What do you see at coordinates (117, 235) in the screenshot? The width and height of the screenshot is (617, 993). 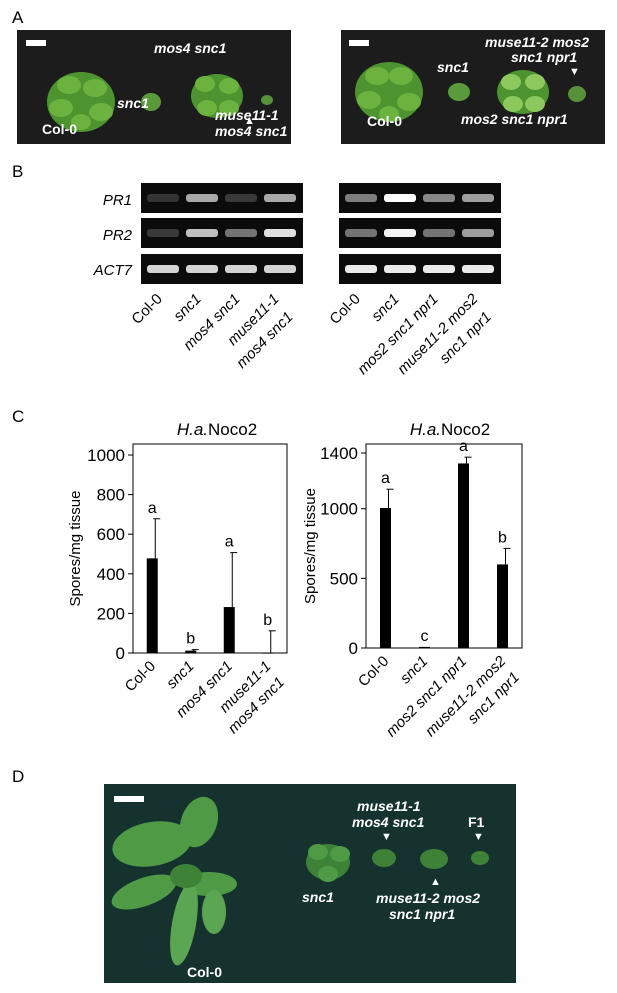 I see `gene-label-pr2: PR2` at bounding box center [117, 235].